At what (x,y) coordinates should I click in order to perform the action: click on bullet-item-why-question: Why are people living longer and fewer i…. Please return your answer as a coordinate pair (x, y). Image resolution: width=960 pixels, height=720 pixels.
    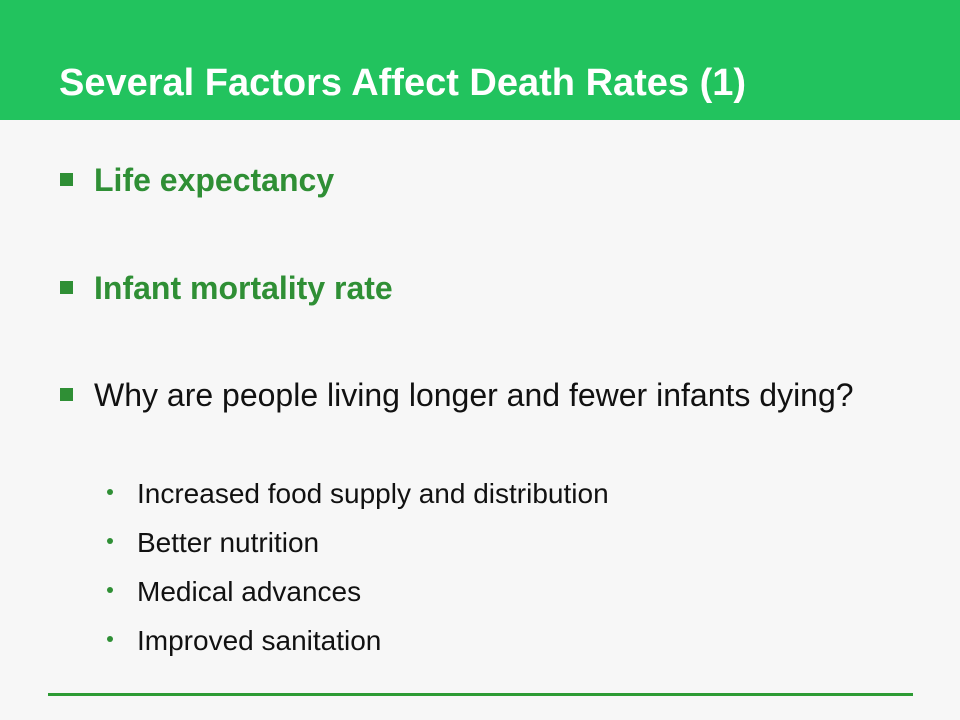
    Looking at the image, I should click on (470, 417).